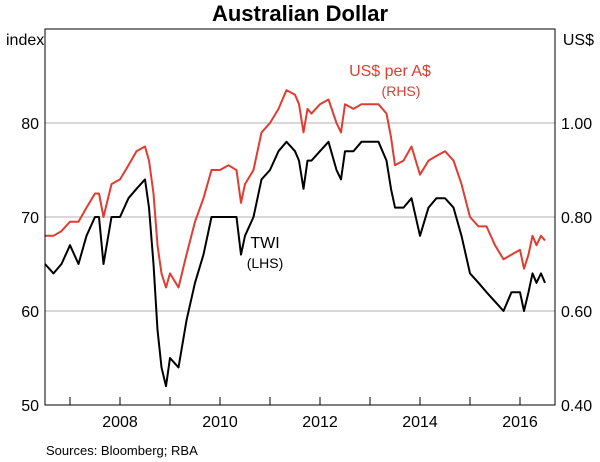 This screenshot has width=600, height=462. I want to click on right-tick-label: 1.00, so click(576, 124).